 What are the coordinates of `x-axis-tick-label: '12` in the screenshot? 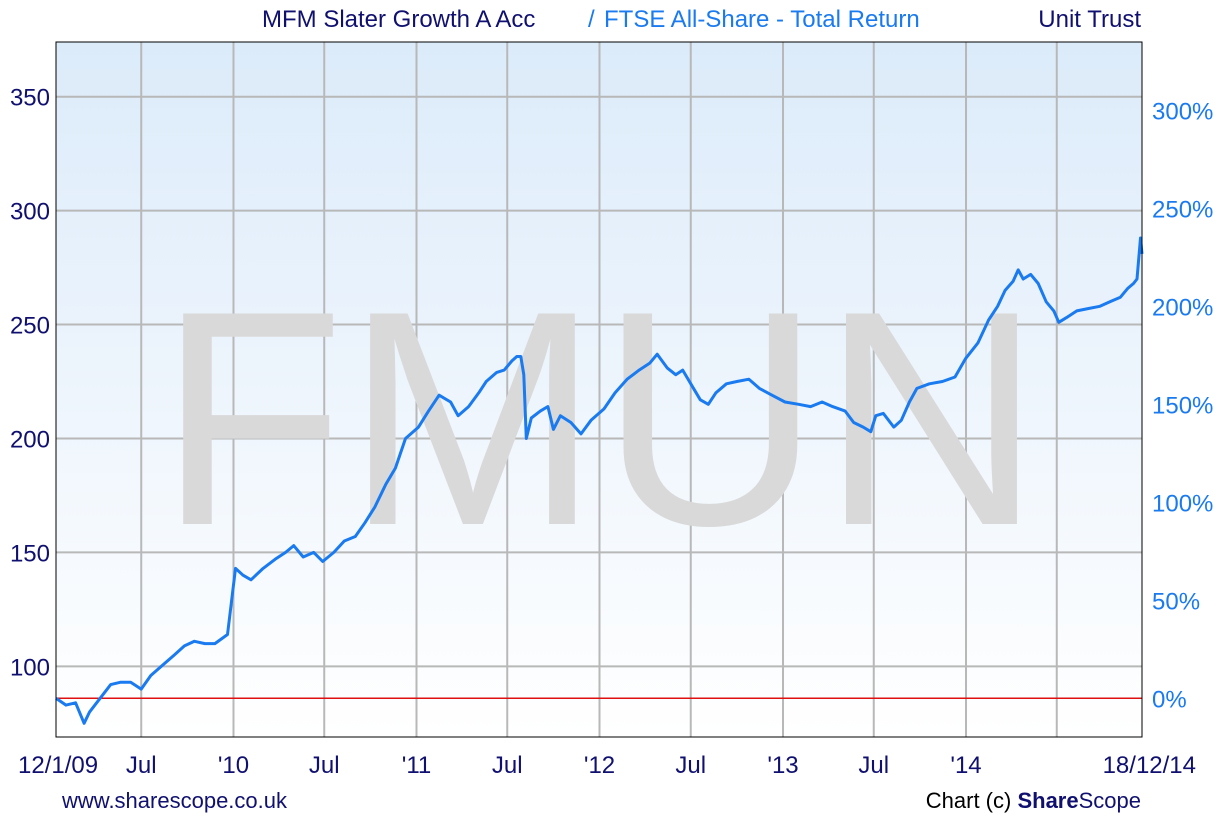 It's located at (599, 765).